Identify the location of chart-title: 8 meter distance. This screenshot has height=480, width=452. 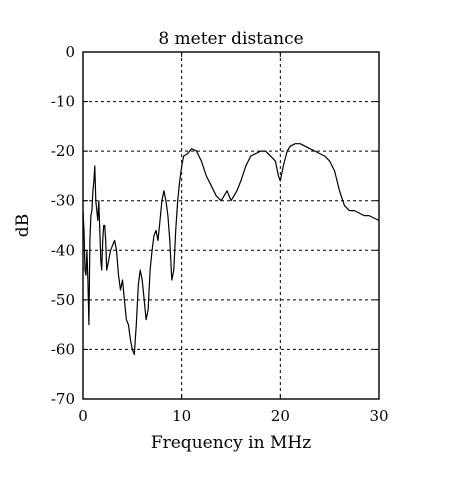
(230, 39).